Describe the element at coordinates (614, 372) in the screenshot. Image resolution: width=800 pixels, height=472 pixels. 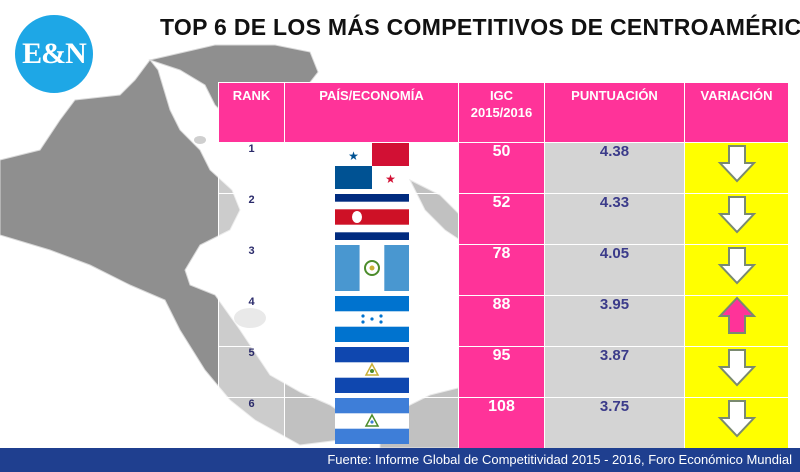
I see `score-cell: 3.87` at that location.